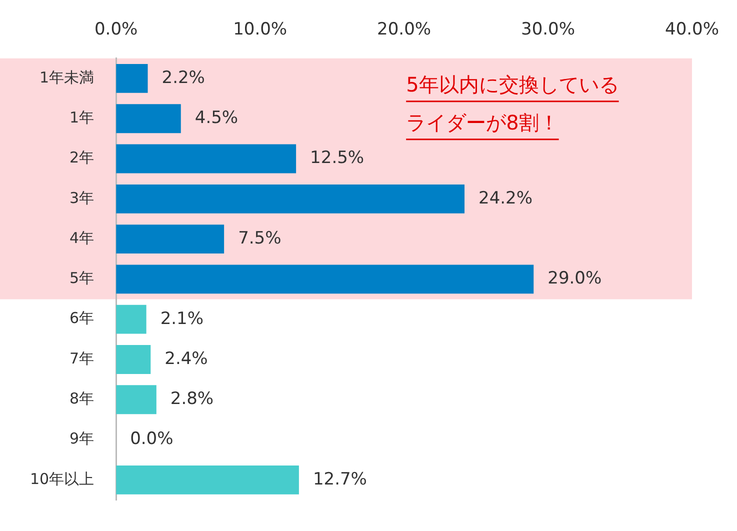 The height and width of the screenshot is (531, 737). What do you see at coordinates (82, 318) in the screenshot?
I see `y-tick-label: 6年` at bounding box center [82, 318].